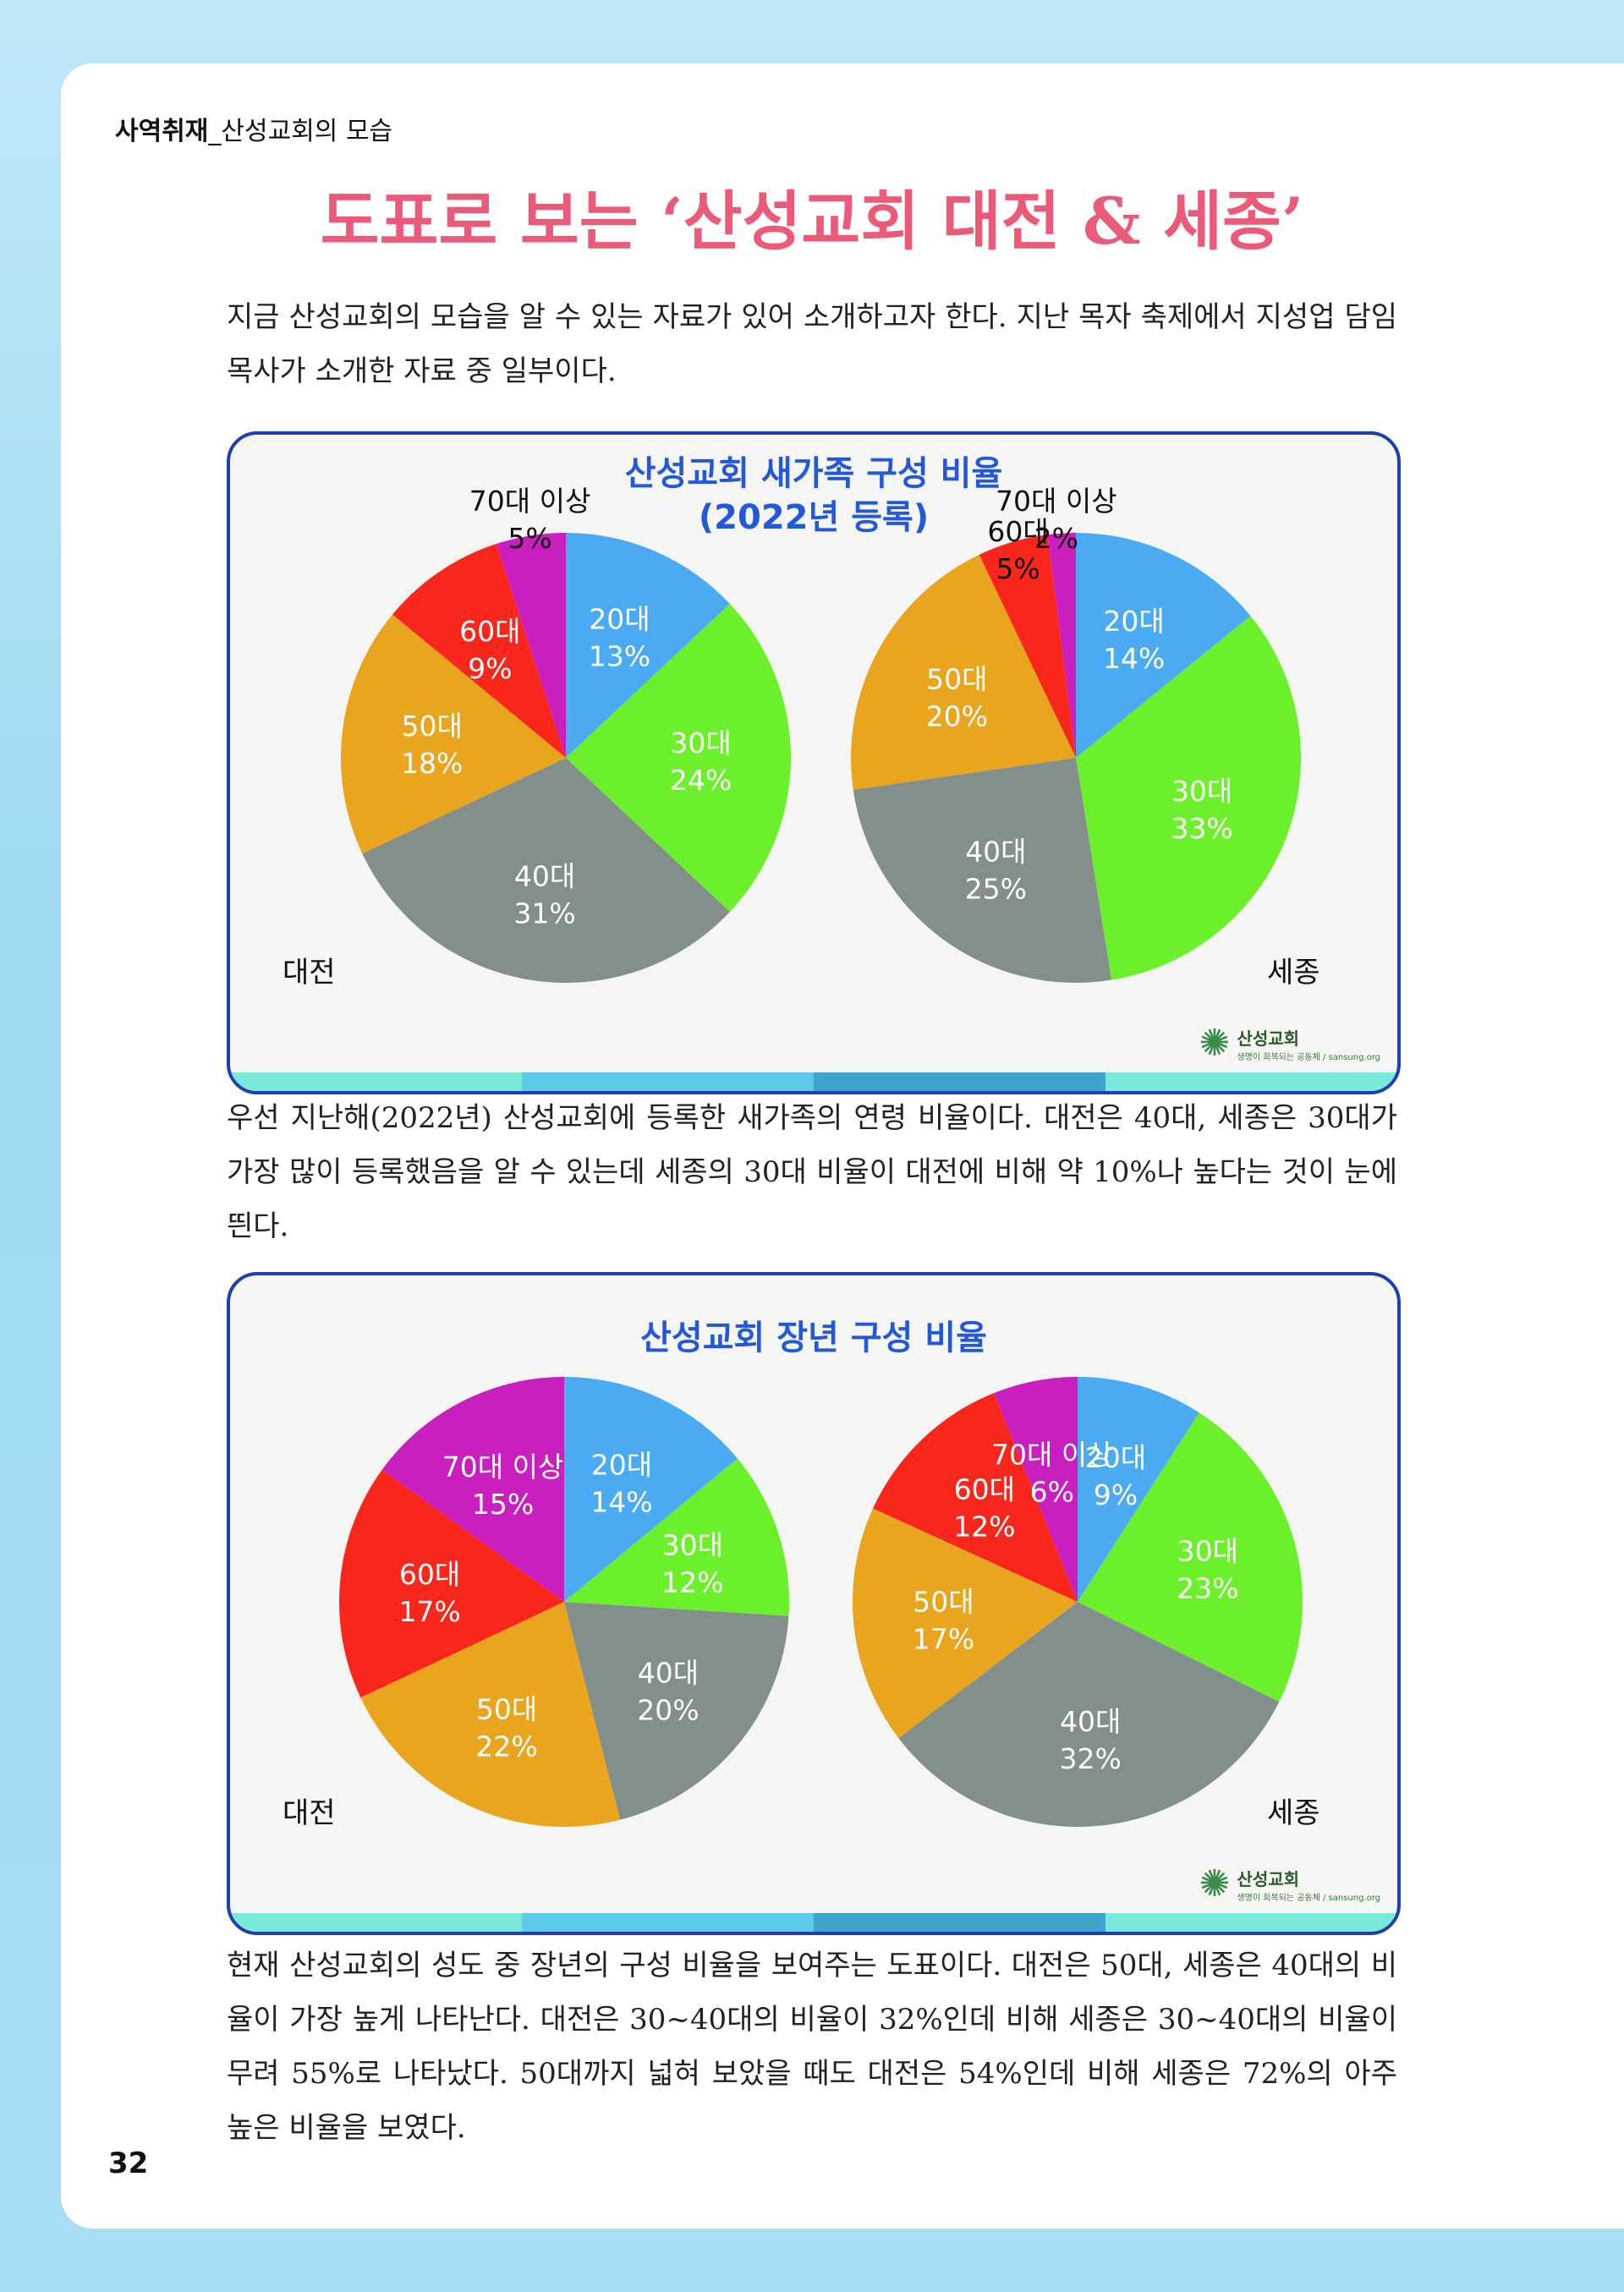 This screenshot has height=2292, width=1624. What do you see at coordinates (668, 1710) in the screenshot?
I see `slice-value-대전-2: 20%` at bounding box center [668, 1710].